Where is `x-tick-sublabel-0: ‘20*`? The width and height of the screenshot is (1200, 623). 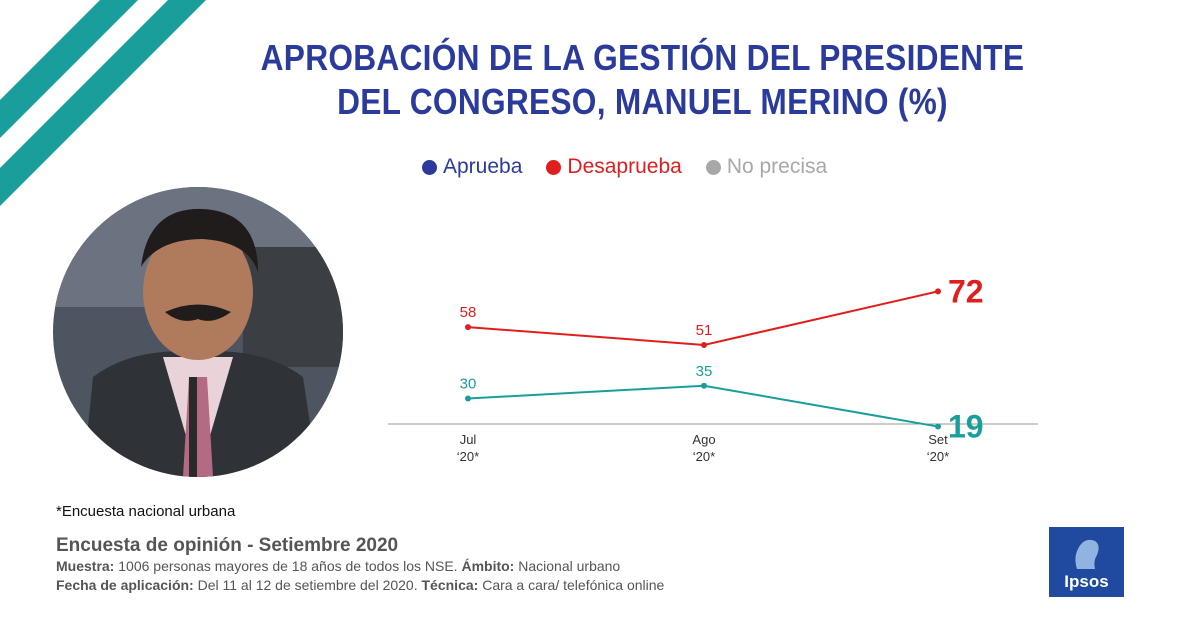
x-tick-sublabel-0: ‘20* is located at coordinates (468, 456).